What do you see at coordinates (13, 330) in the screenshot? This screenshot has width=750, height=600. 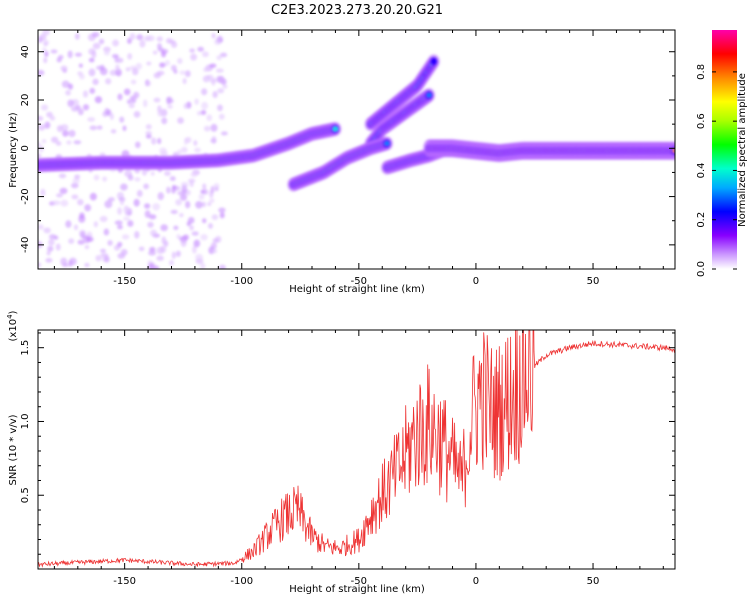 I see `snr-y-multiplier-base: (x10` at bounding box center [13, 330].